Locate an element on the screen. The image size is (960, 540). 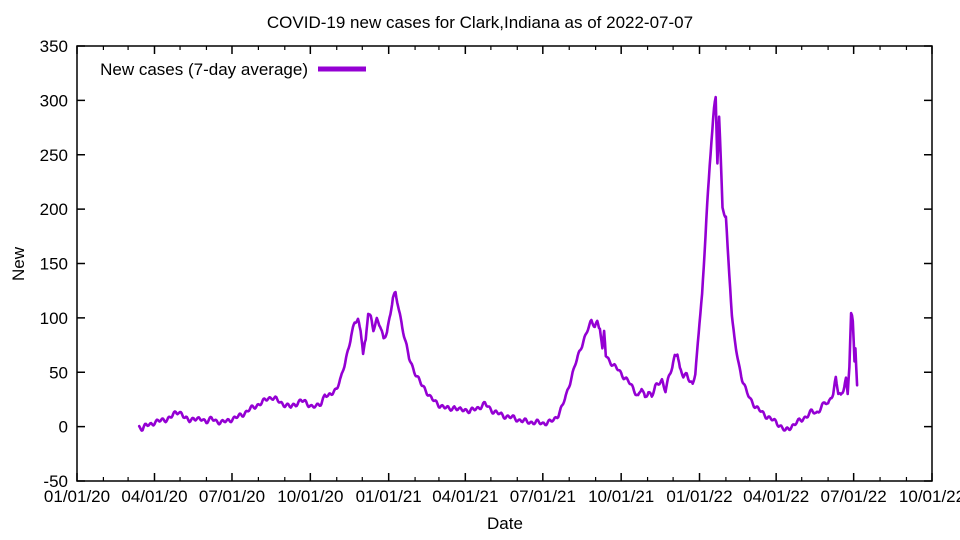
x-tick-label: 10/01/20 is located at coordinates (310, 496).